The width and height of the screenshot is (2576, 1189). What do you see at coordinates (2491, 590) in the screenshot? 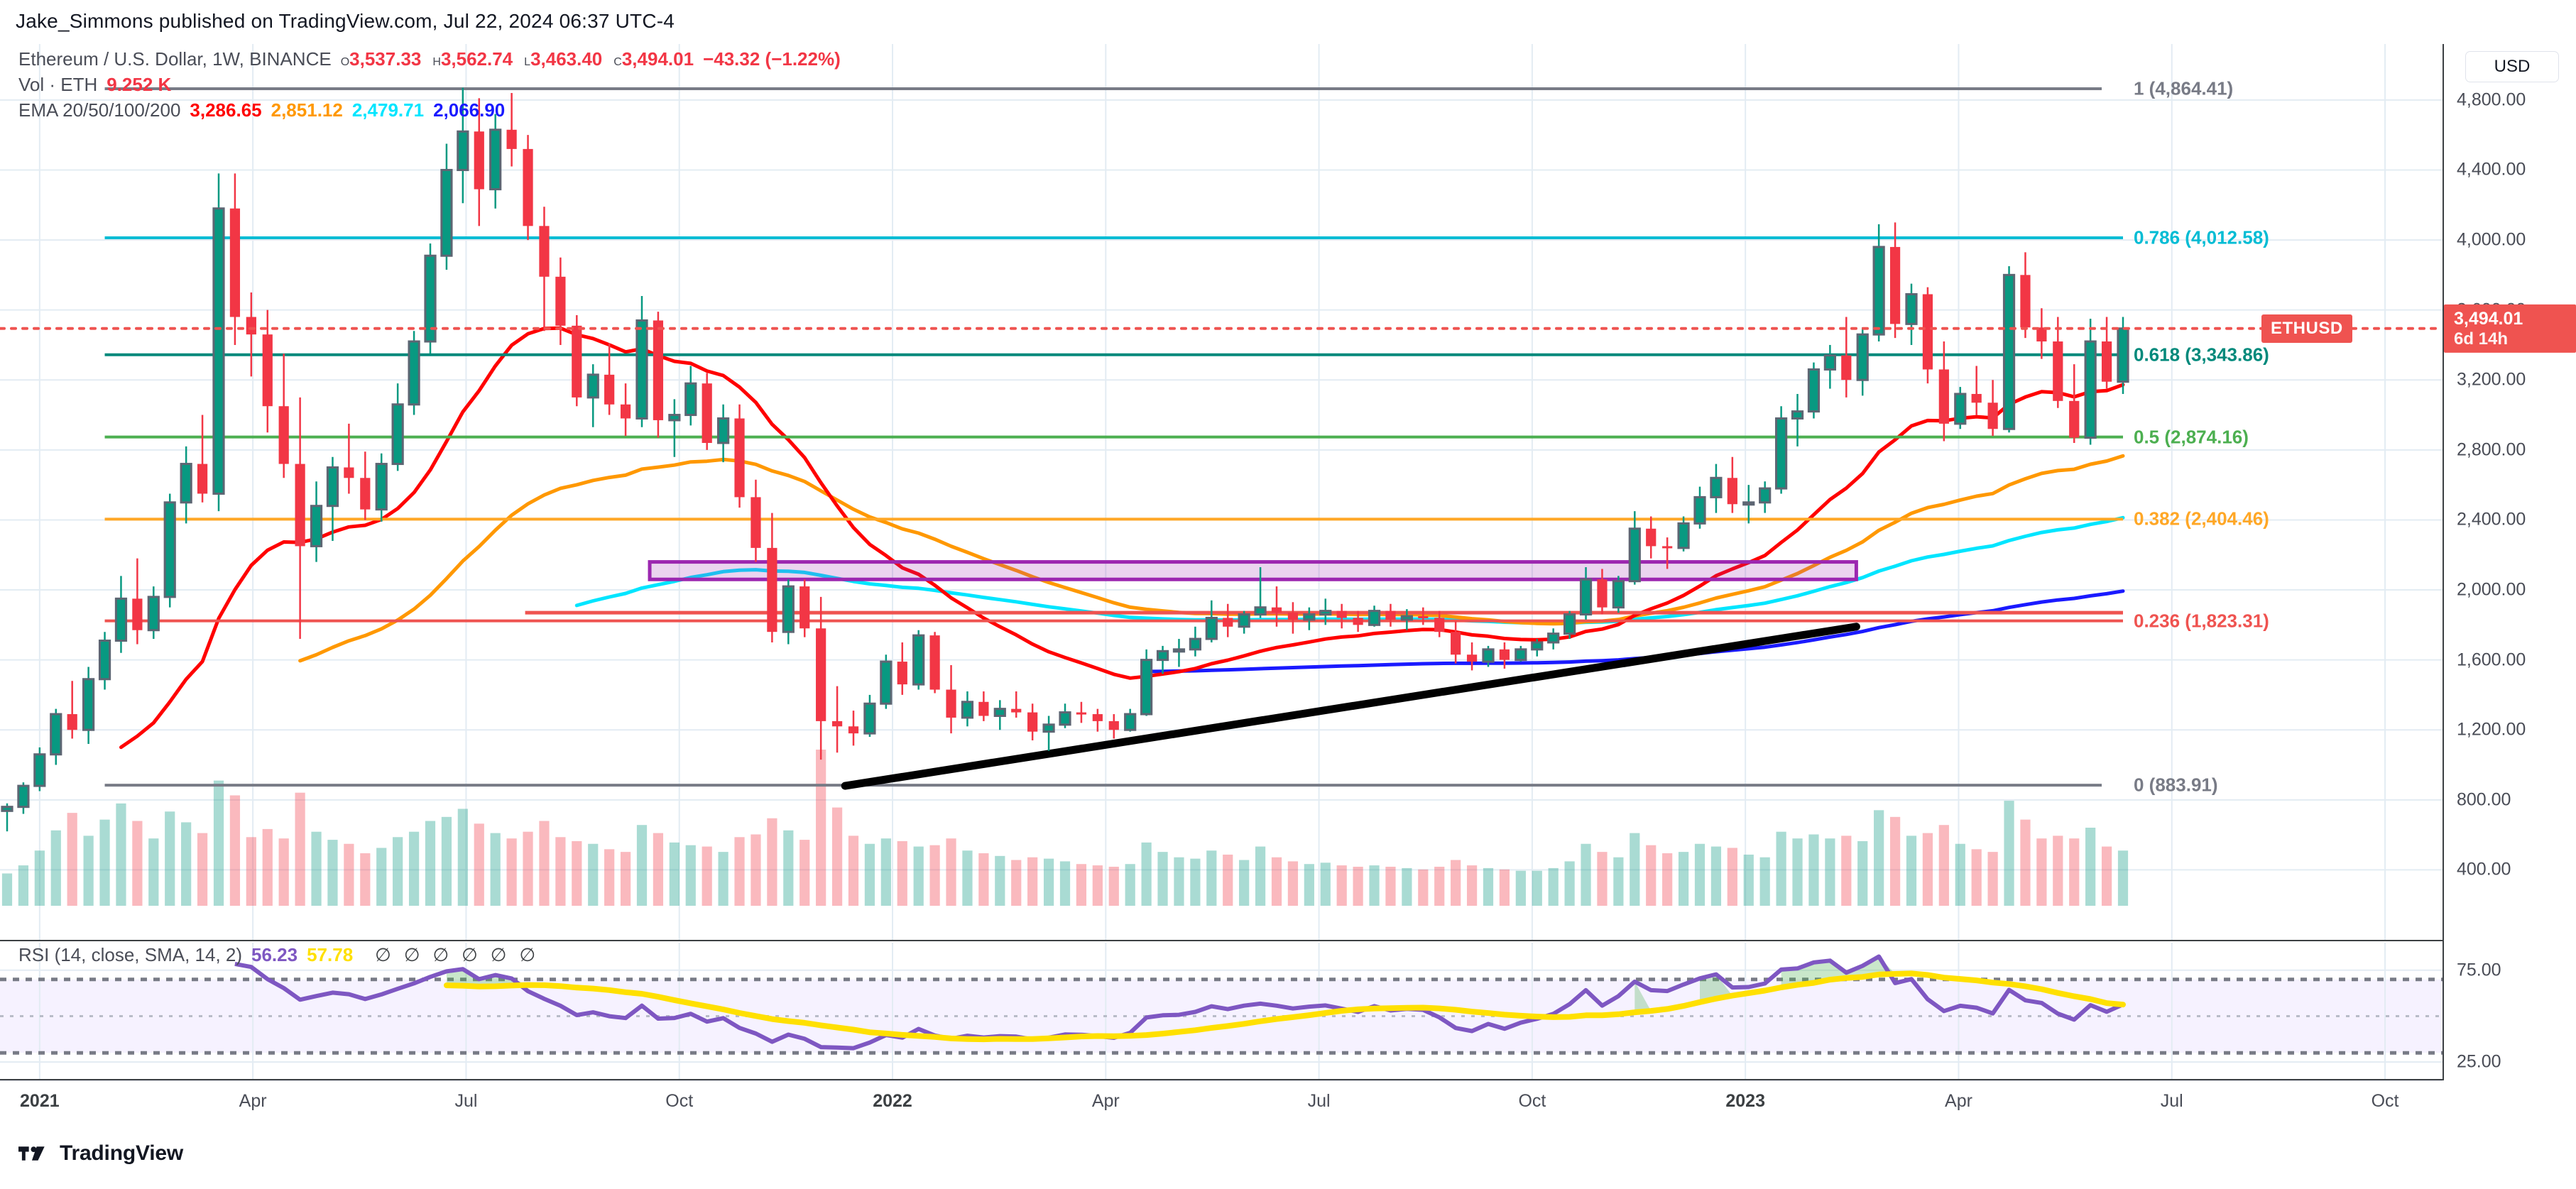
I see `price-axis-tick: 2,000.00` at bounding box center [2491, 590].